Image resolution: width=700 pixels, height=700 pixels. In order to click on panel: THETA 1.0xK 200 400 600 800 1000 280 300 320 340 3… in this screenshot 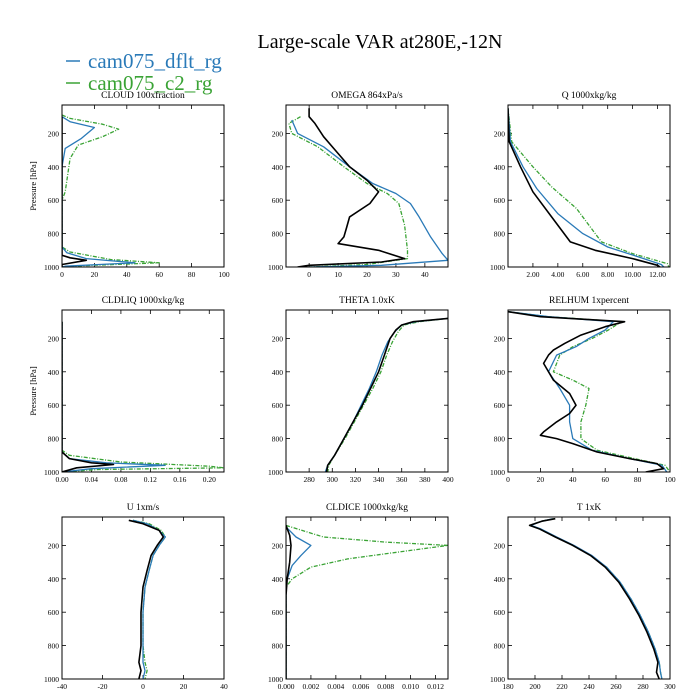, I will do `click(361, 390)`.